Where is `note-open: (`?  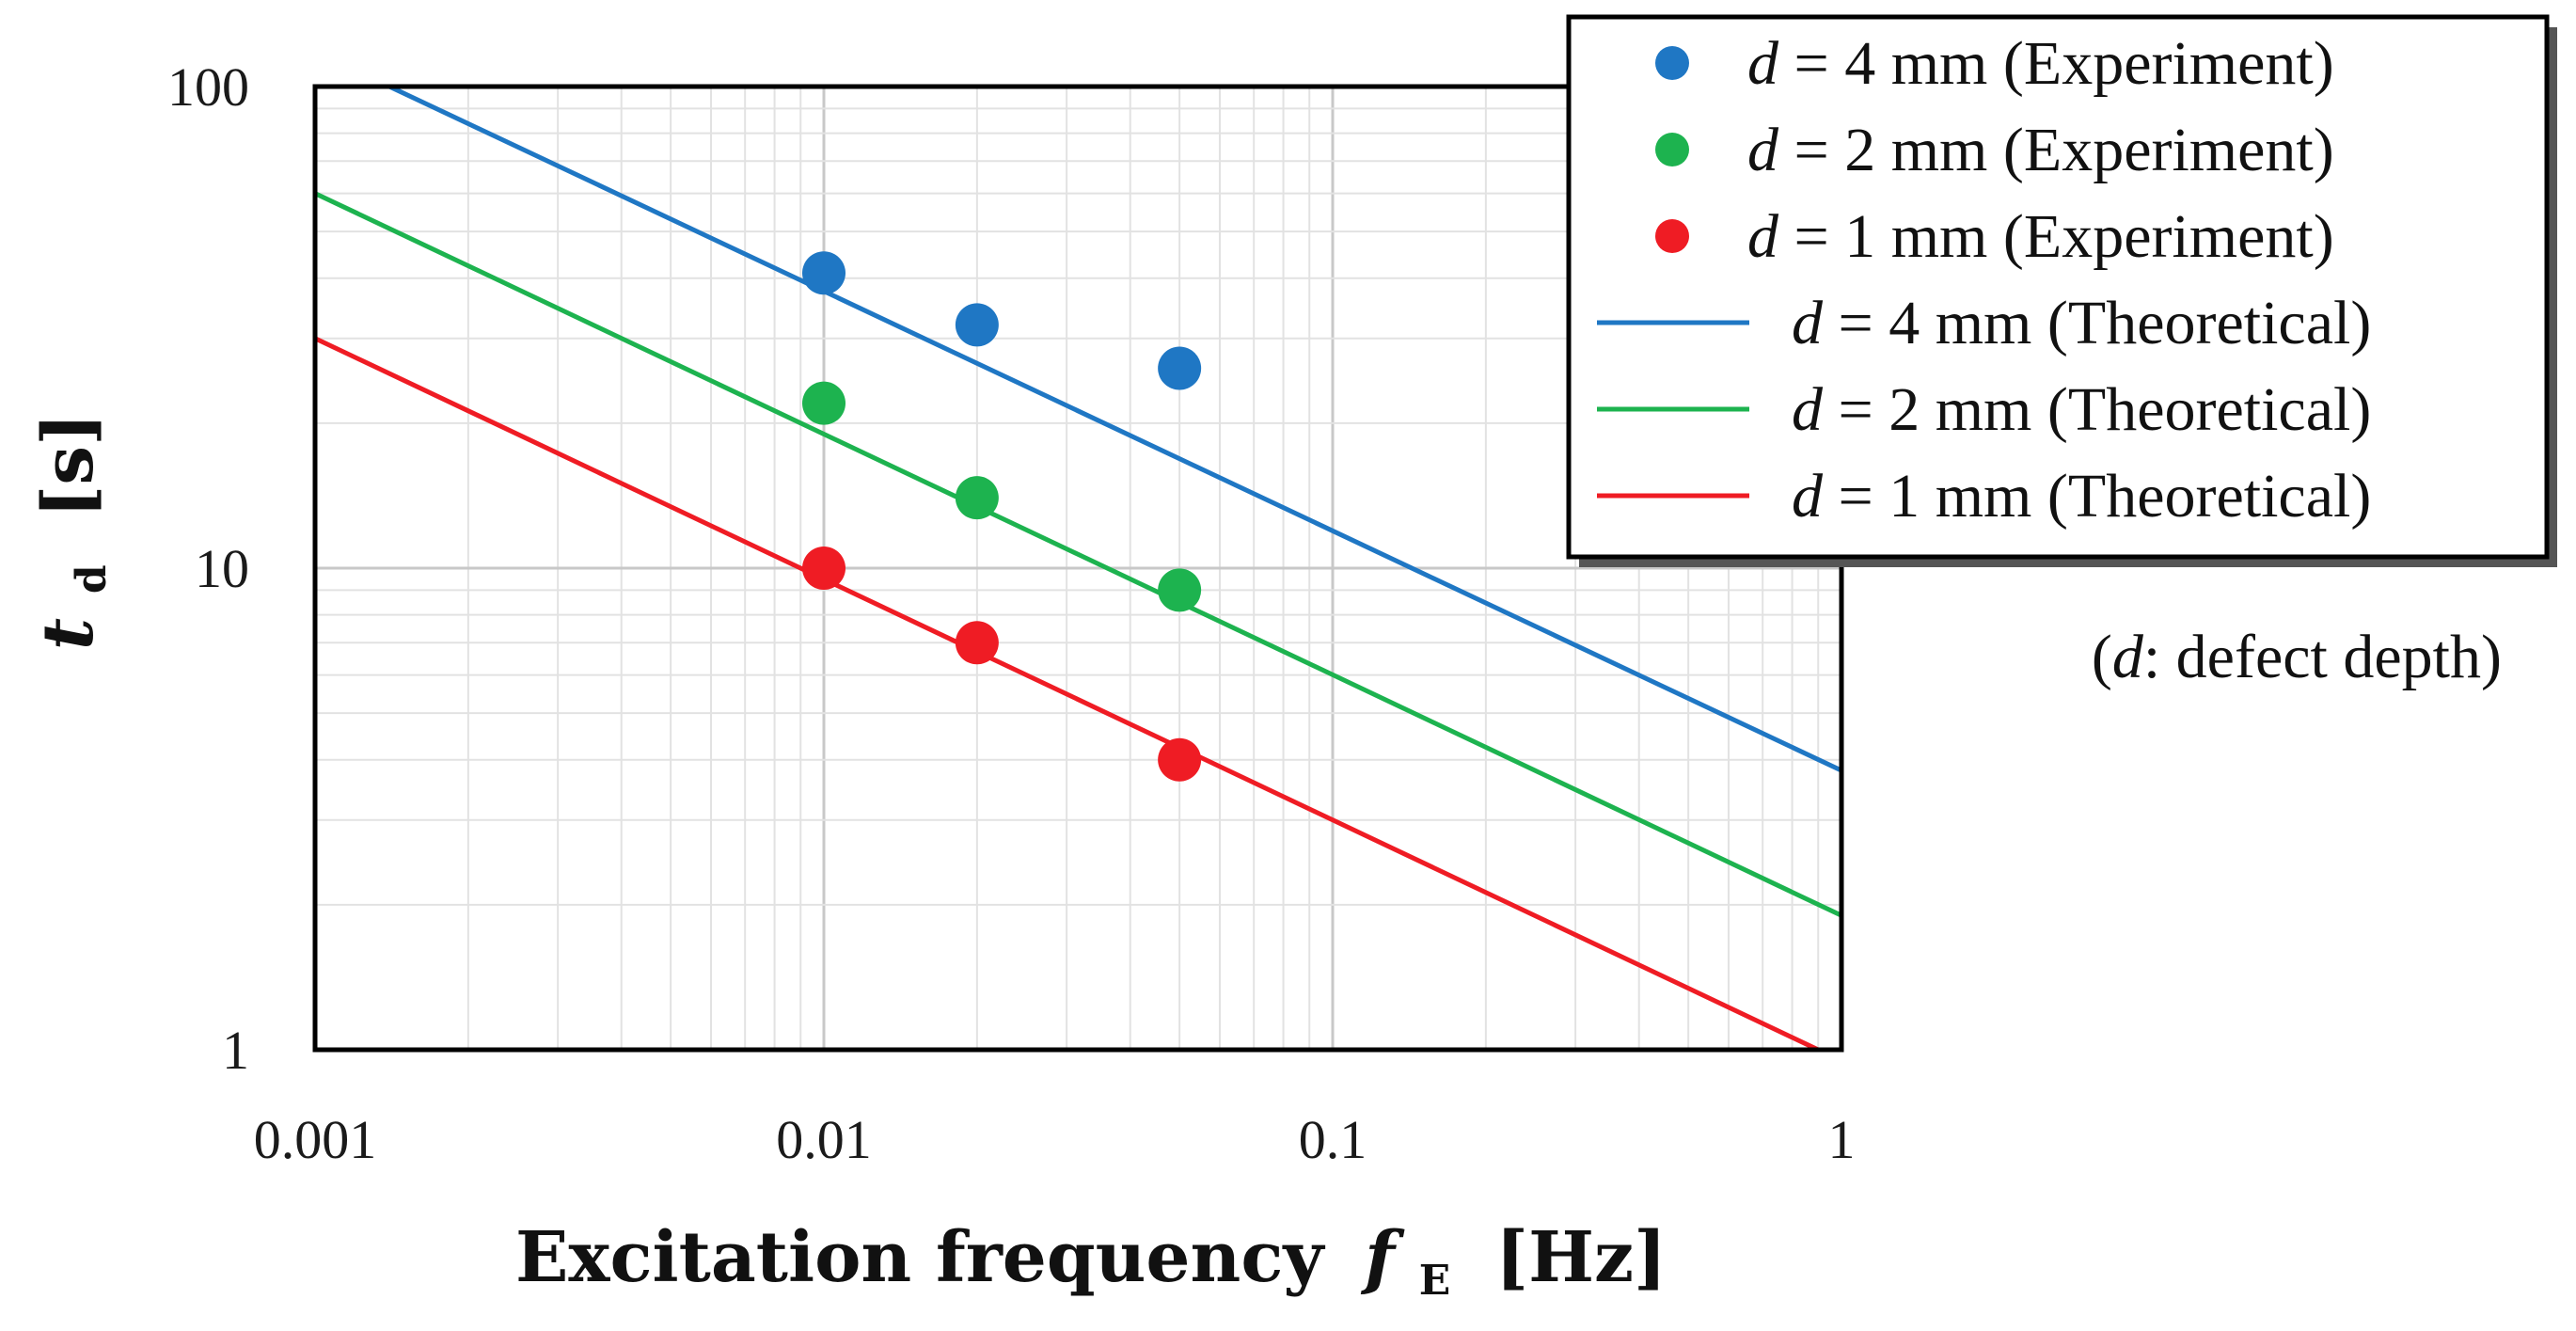 note-open: ( is located at coordinates (2102, 657).